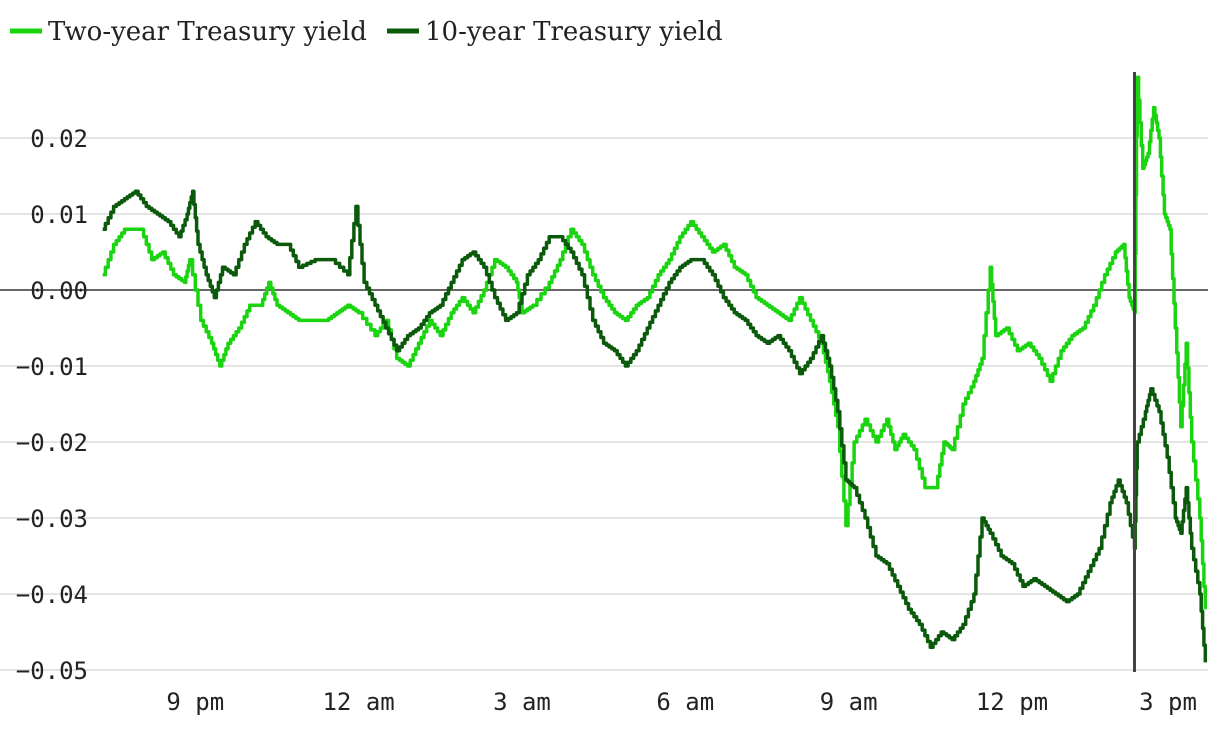 The height and width of the screenshot is (732, 1220). I want to click on y-tick-label: −0.01, so click(52, 367).